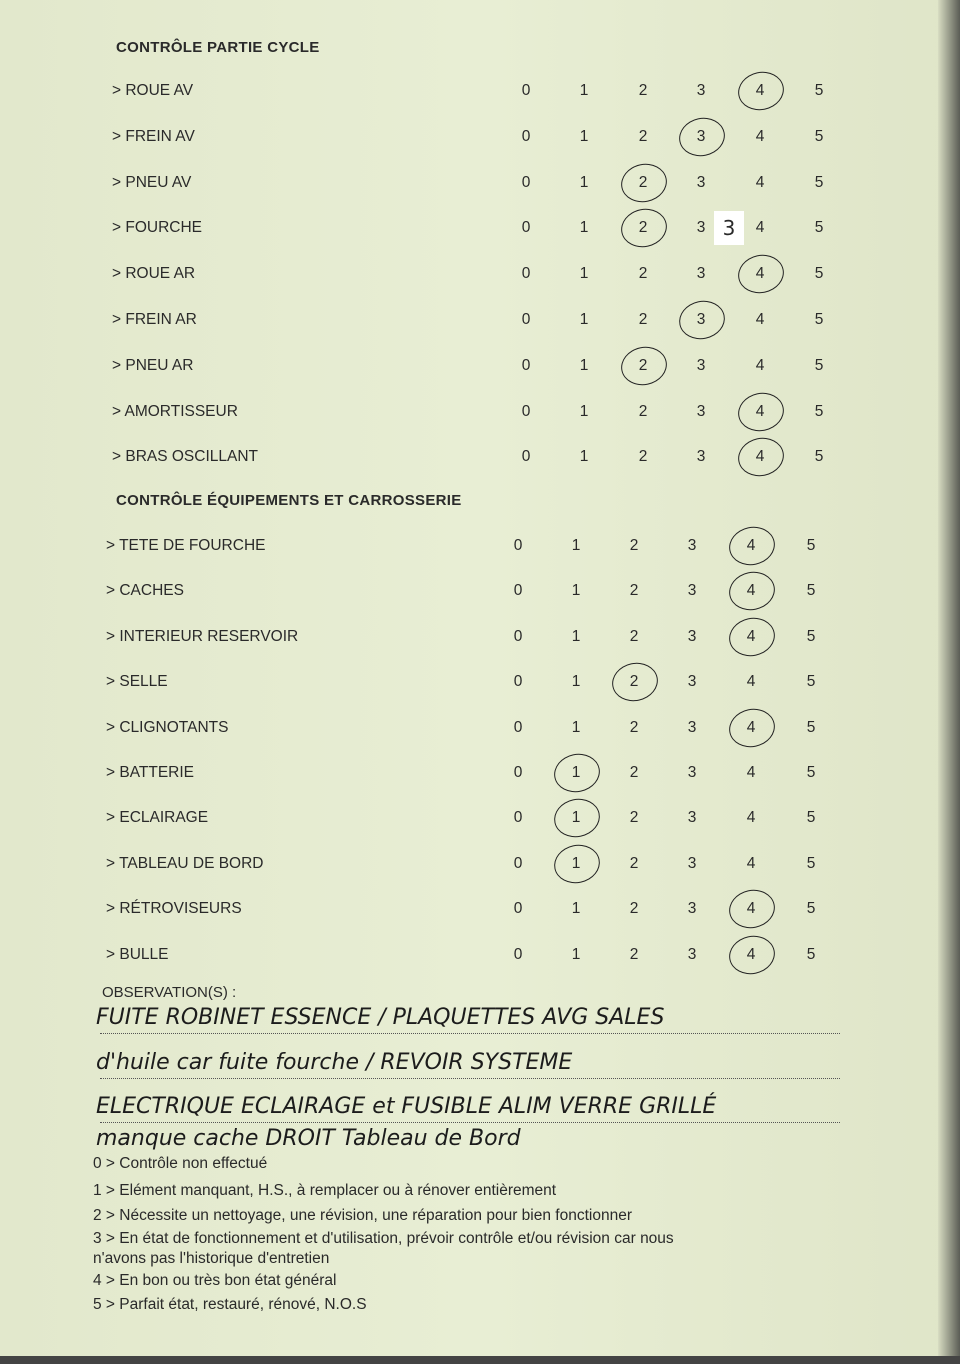 This screenshot has width=960, height=1364. What do you see at coordinates (218, 47) in the screenshot?
I see `section-title-cycle: CONTRÔLE PARTIE CYCLE` at bounding box center [218, 47].